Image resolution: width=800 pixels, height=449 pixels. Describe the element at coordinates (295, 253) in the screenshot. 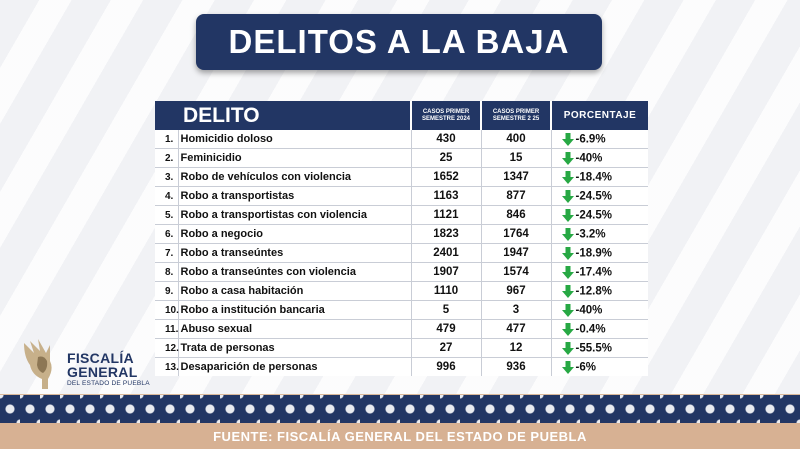

I see `row-crime-name: Robo a transeúntes` at that location.